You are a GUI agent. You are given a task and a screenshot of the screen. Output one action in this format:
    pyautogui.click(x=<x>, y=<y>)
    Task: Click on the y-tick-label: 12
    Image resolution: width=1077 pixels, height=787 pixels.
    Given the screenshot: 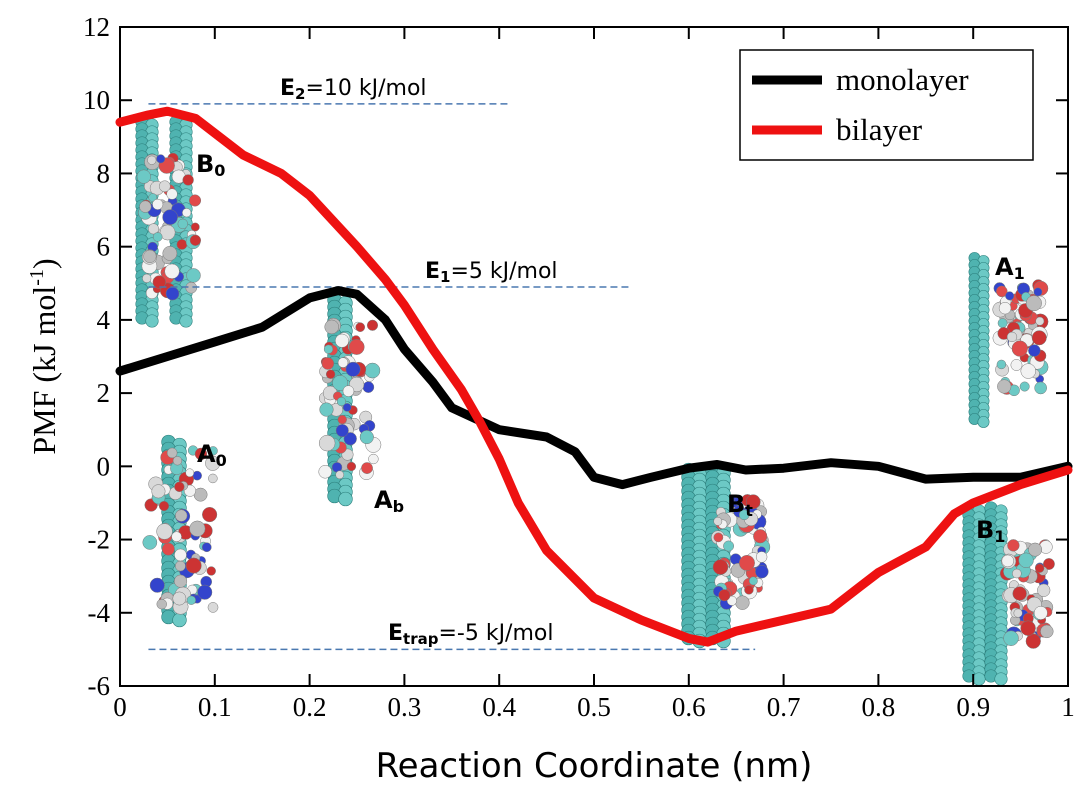 What is the action you would take?
    pyautogui.click(x=96, y=27)
    